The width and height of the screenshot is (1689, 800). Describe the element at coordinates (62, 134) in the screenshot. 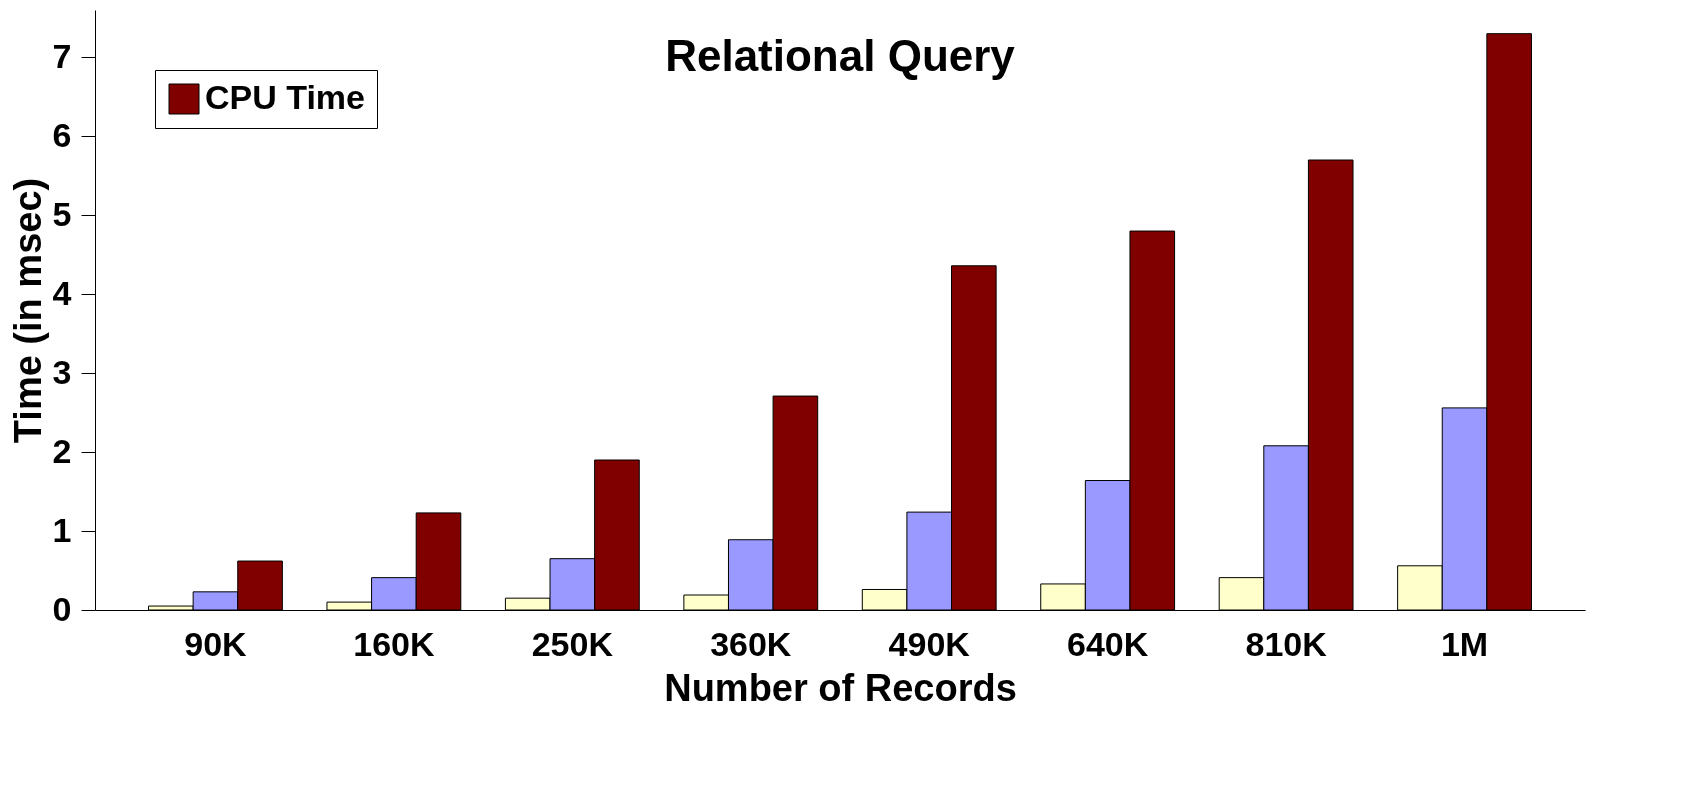

I see `y-tick-label: 6` at that location.